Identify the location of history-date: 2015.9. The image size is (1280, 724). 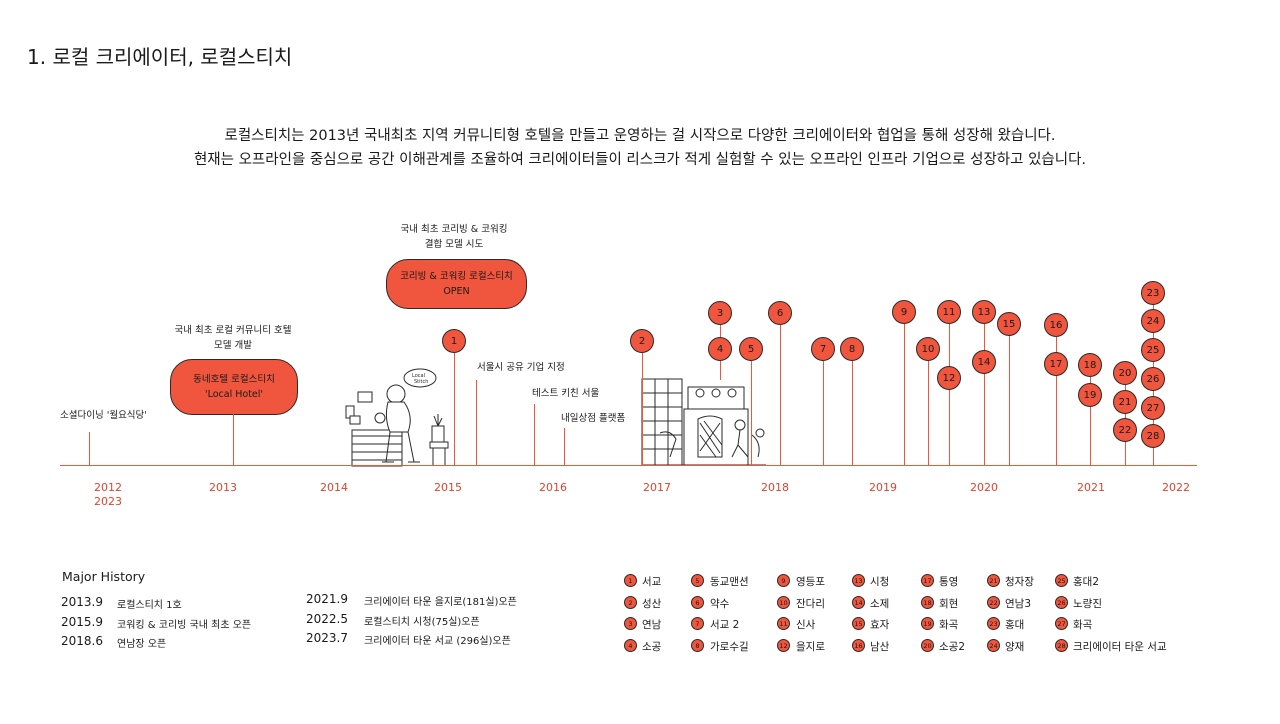
(82, 622).